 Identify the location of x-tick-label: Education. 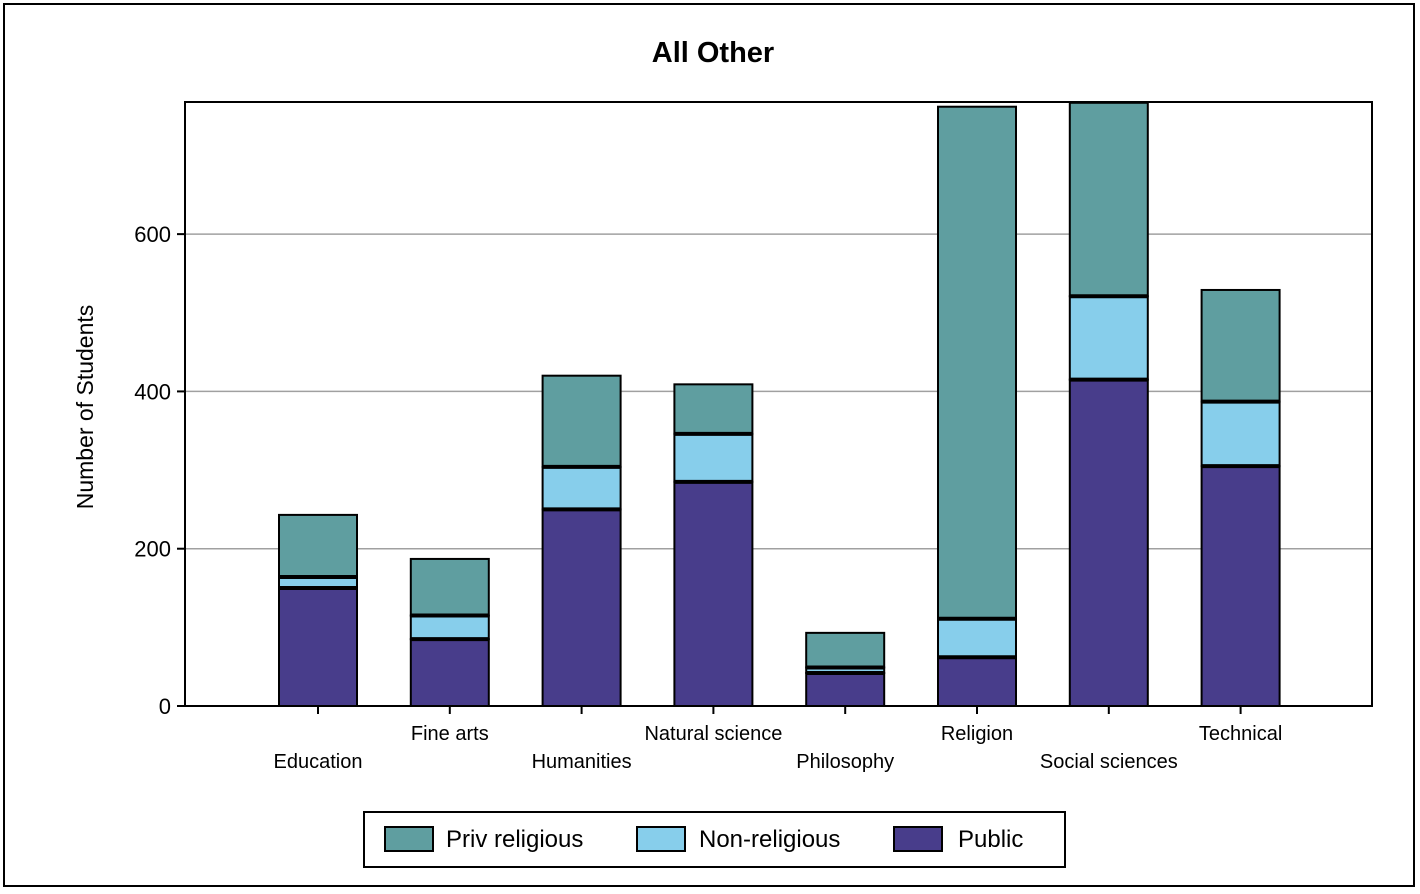
(318, 762).